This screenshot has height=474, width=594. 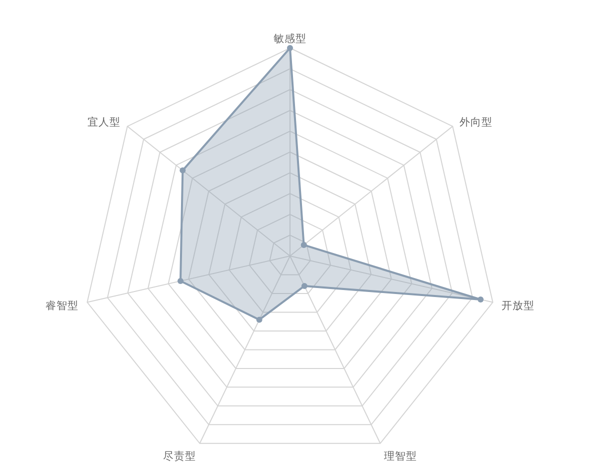 I want to click on spoke-label: 宜人型, so click(x=103, y=122).